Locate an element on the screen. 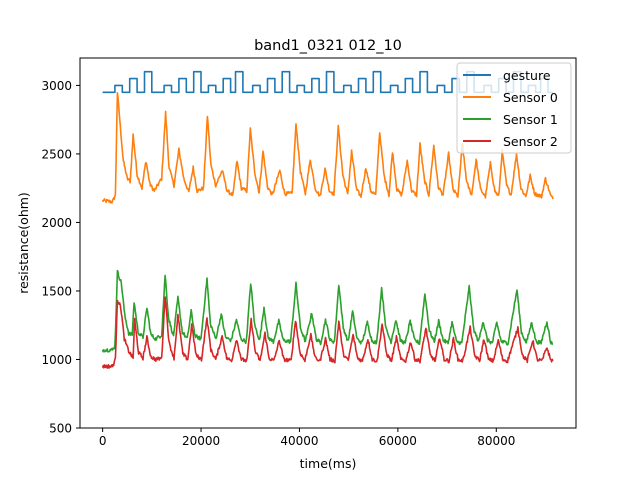 The width and height of the screenshot is (640, 480). x-tick-label: 20000 is located at coordinates (201, 441).